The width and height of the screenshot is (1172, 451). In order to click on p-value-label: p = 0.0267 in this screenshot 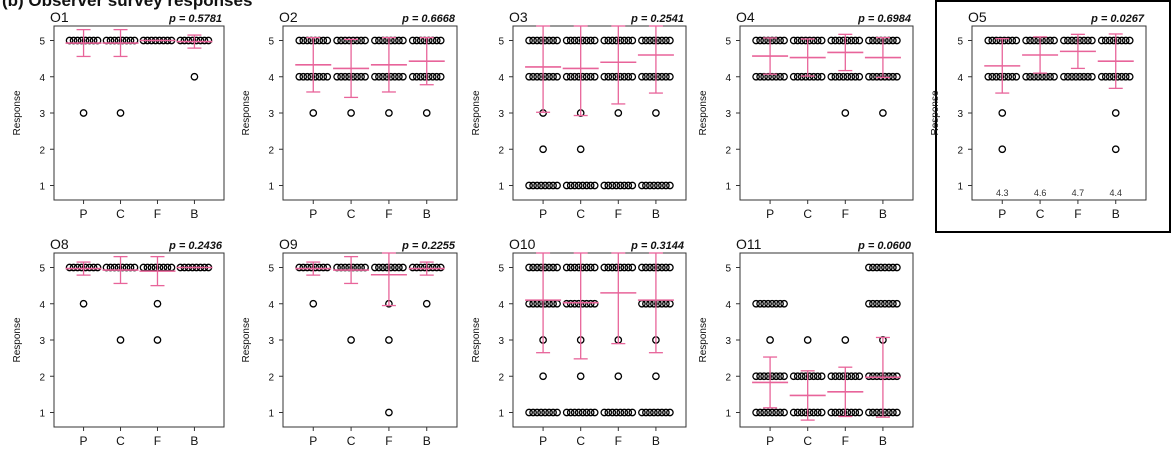, I will do `click(1117, 19)`.